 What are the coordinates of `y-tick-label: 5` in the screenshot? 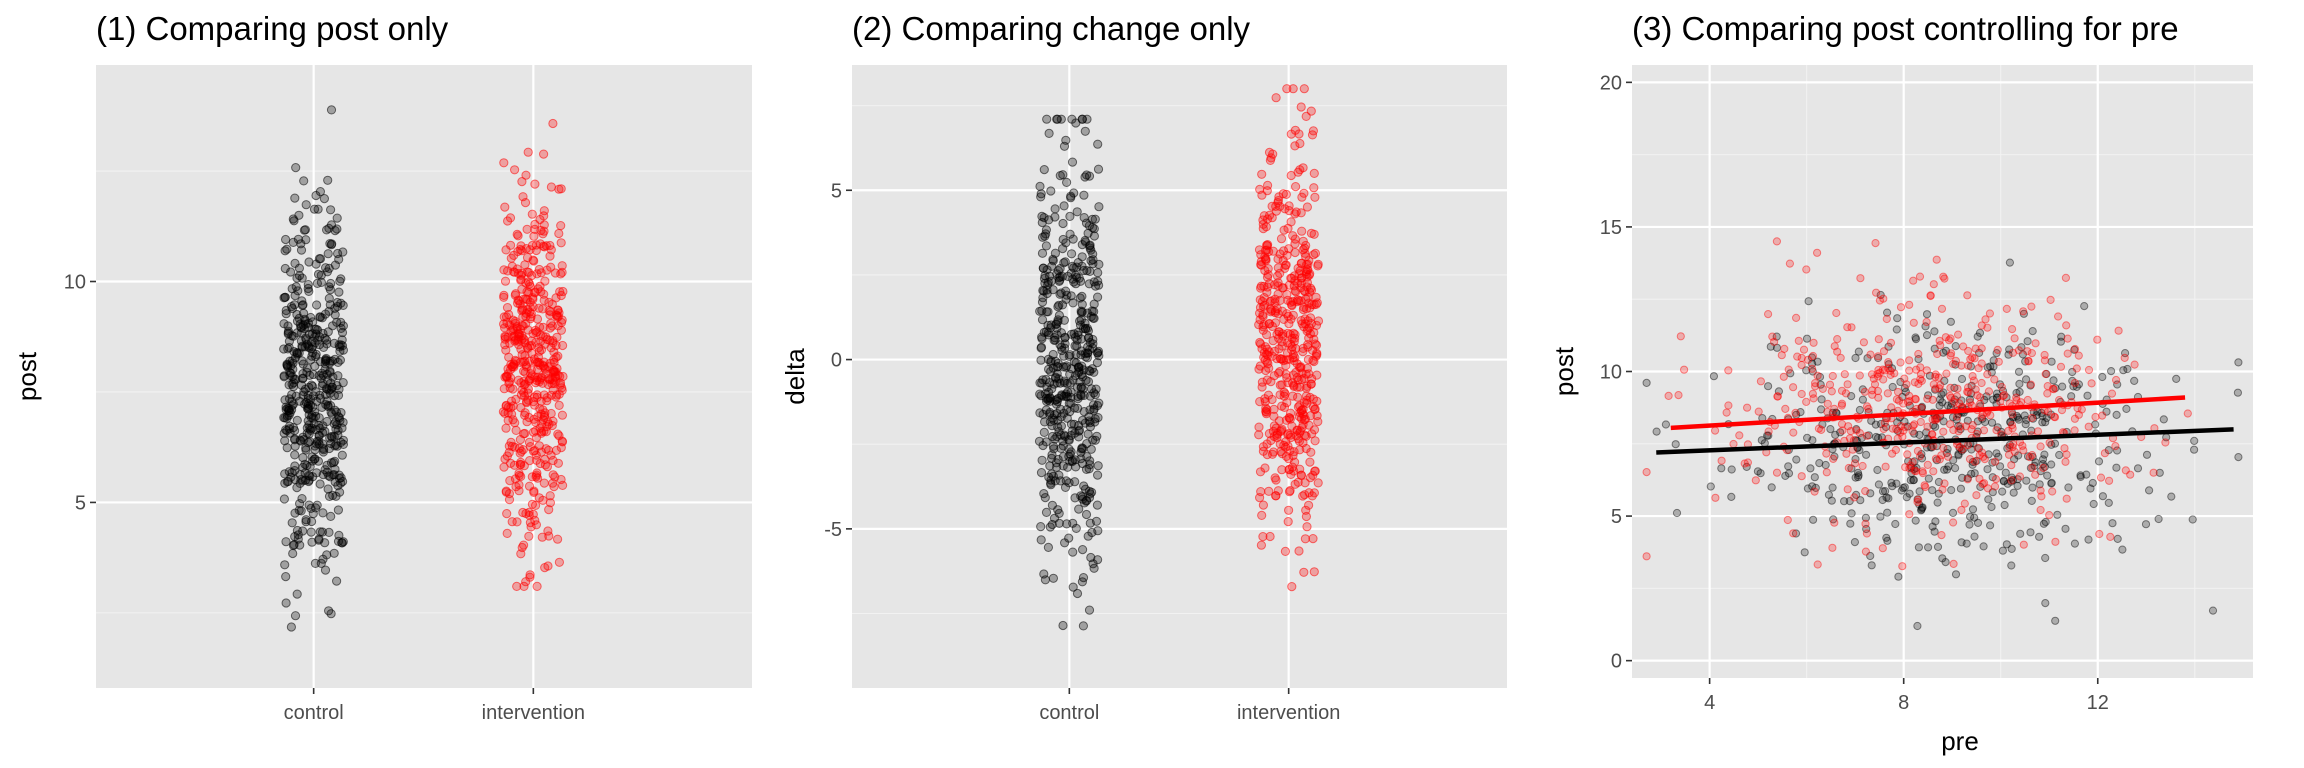 It's located at (1616, 517).